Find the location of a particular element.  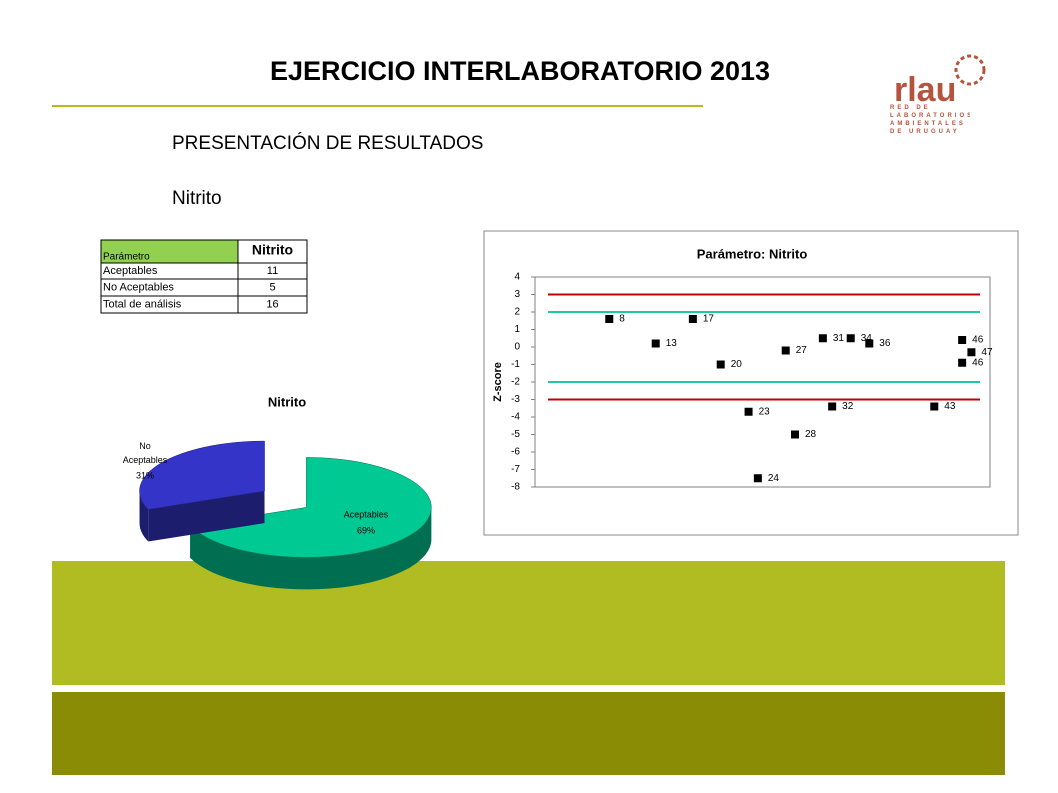

pie-value-label: 31% is located at coordinates (145, 475).